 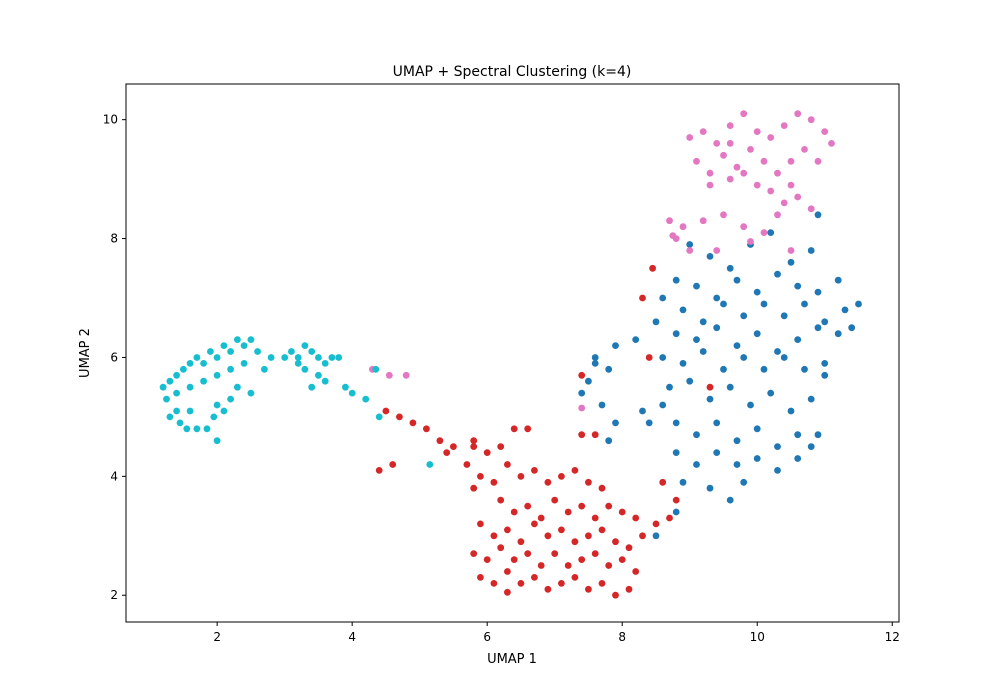 What do you see at coordinates (114, 595) in the screenshot?
I see `y-tick-label-0: 2` at bounding box center [114, 595].